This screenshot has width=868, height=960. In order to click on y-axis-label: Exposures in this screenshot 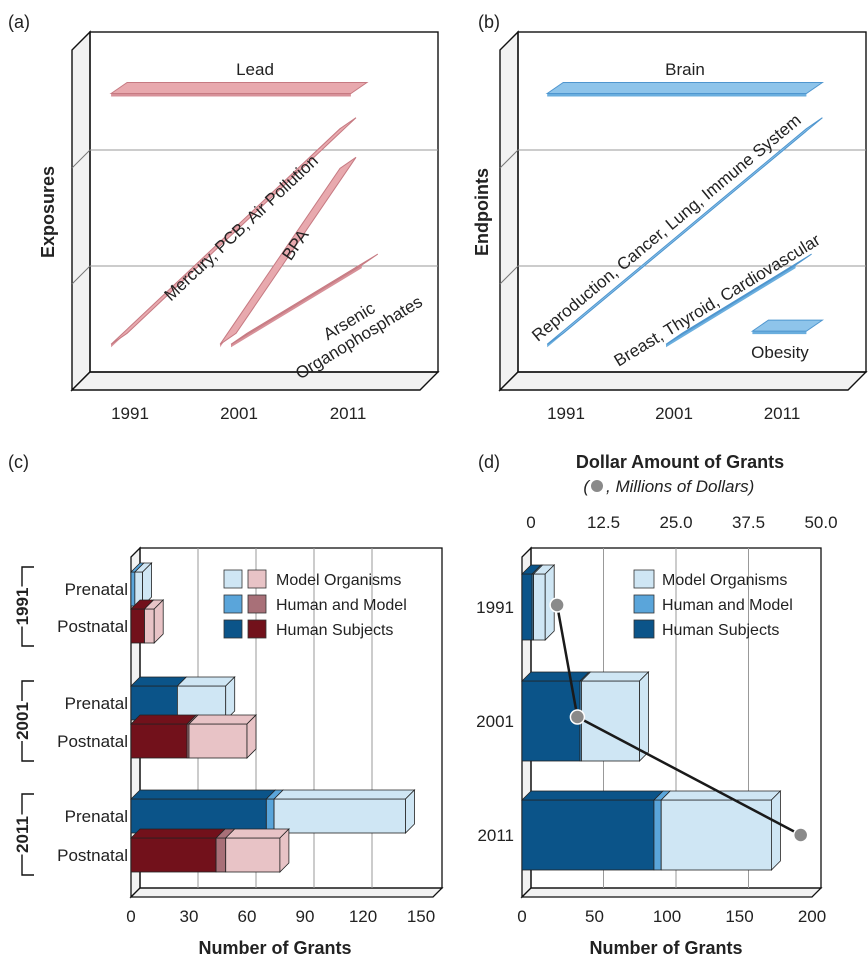, I will do `click(48, 212)`.